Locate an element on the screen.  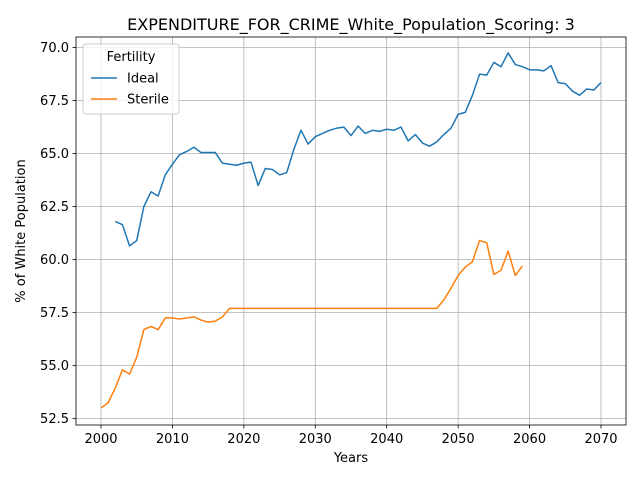
y-tick-label: 57.5 is located at coordinates (54, 313).